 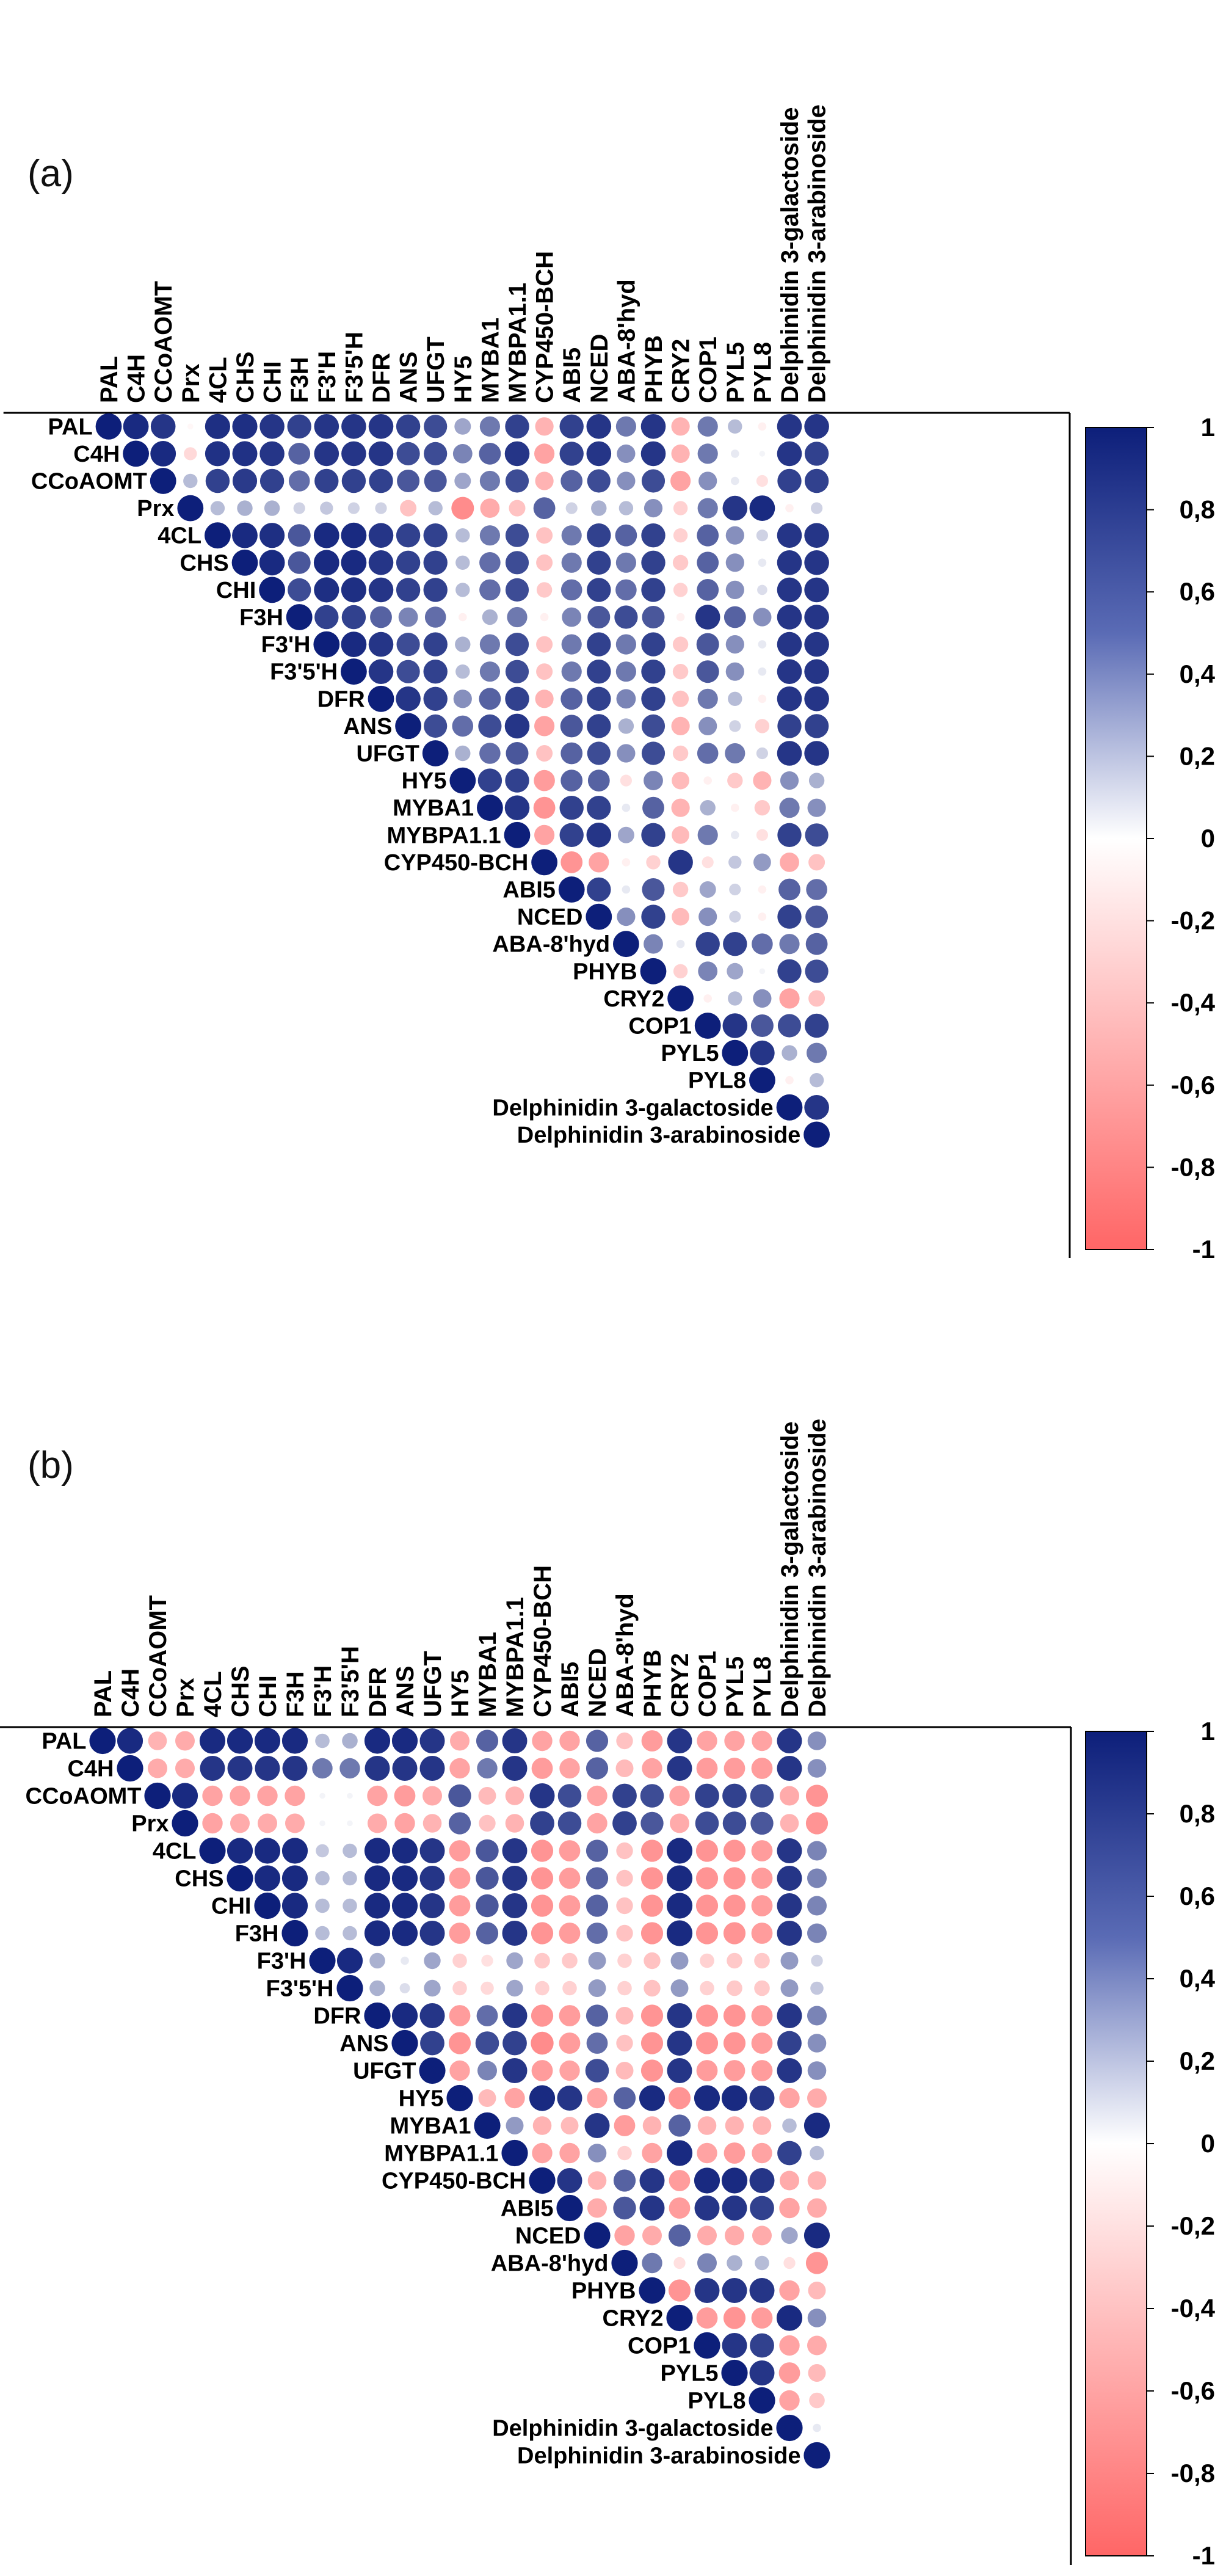 What do you see at coordinates (633, 2319) in the screenshot?
I see `row-label: CRY2` at bounding box center [633, 2319].